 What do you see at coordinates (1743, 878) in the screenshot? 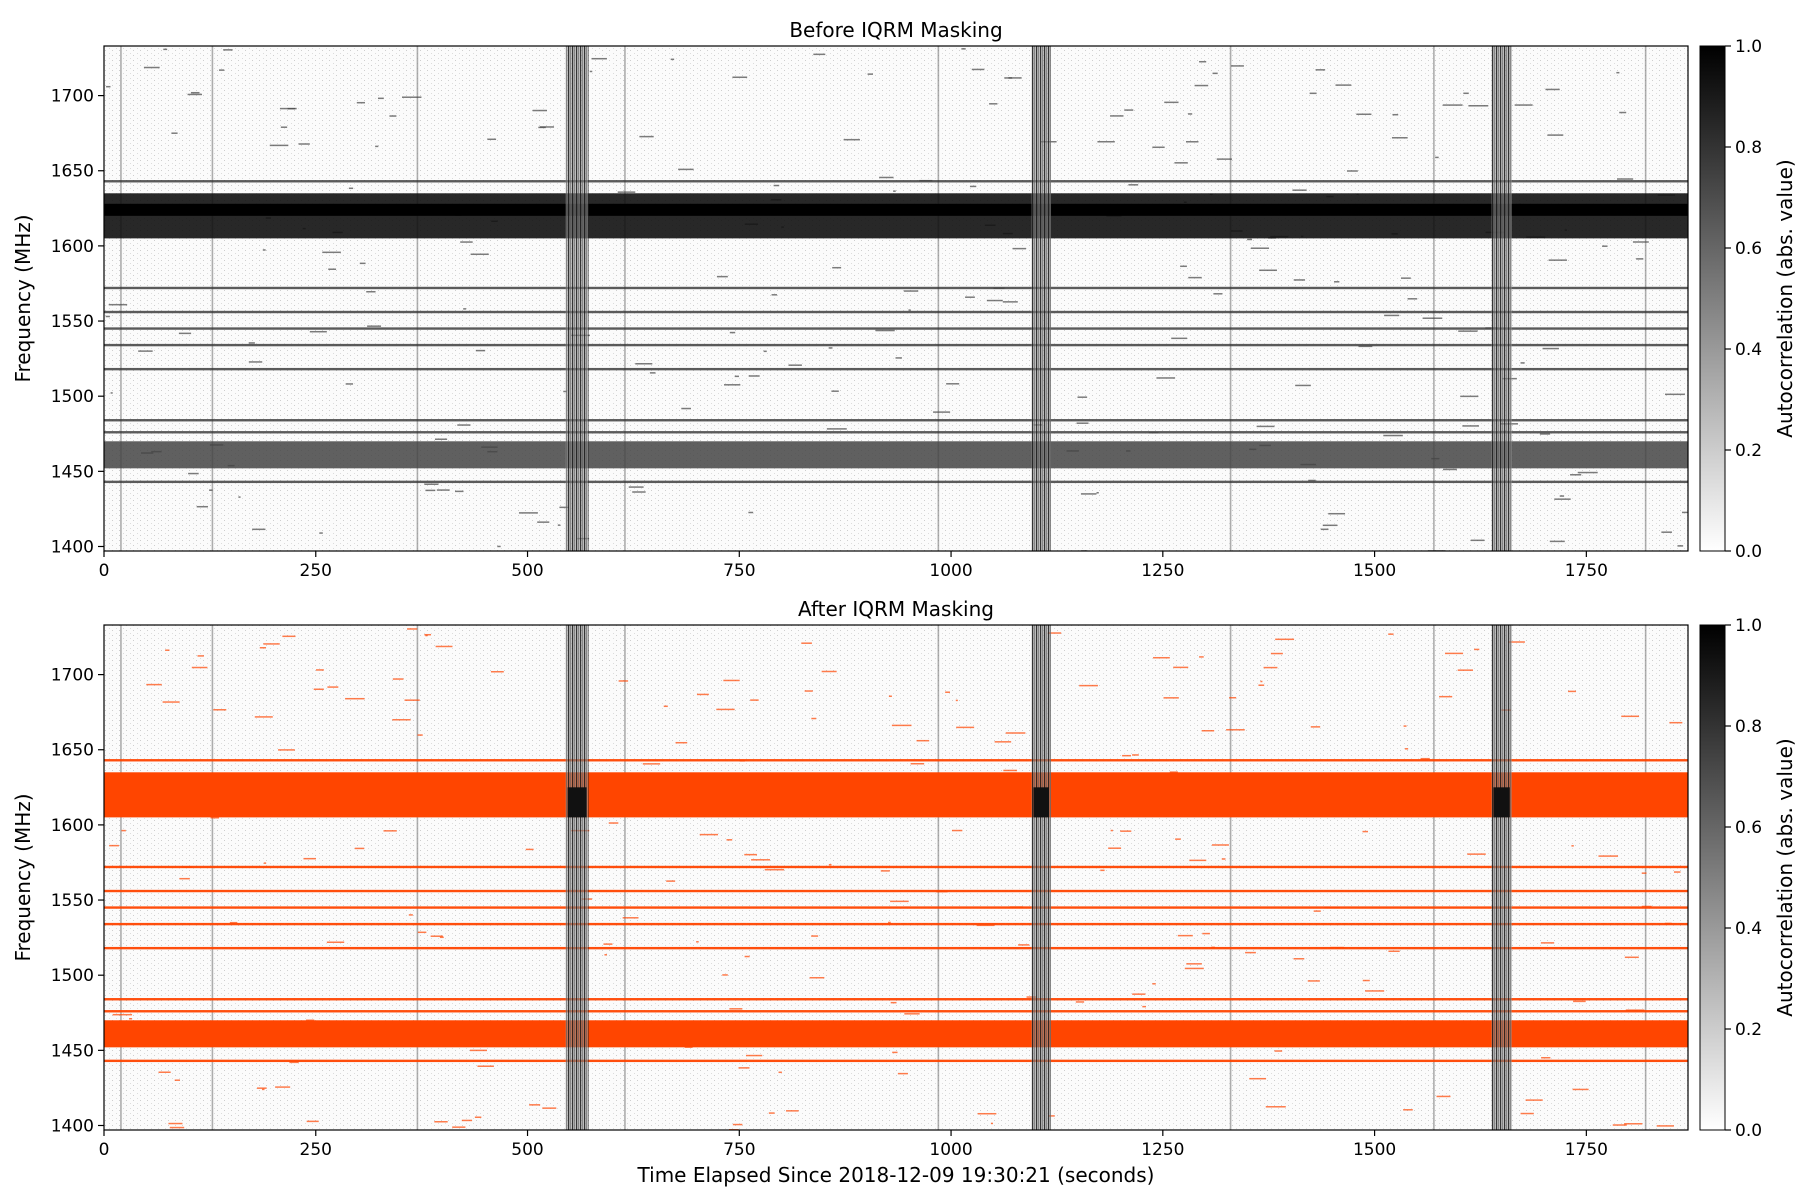
I see `colorbar-ticks: 0.0 0.2 0.4 0.6 0.8 1.0` at bounding box center [1743, 878].